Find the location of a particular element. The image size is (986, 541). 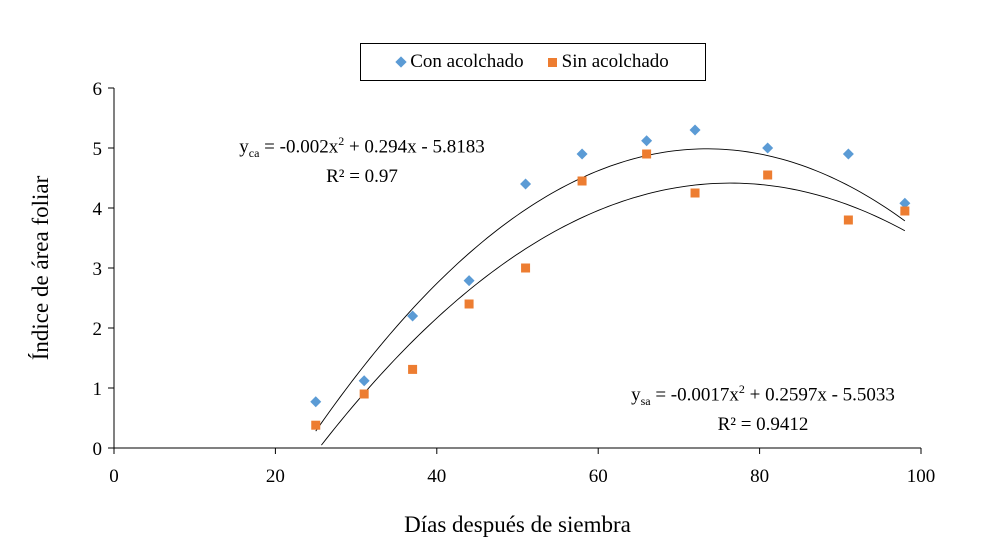

x-axis-title: Días después de siembra is located at coordinates (517, 524).